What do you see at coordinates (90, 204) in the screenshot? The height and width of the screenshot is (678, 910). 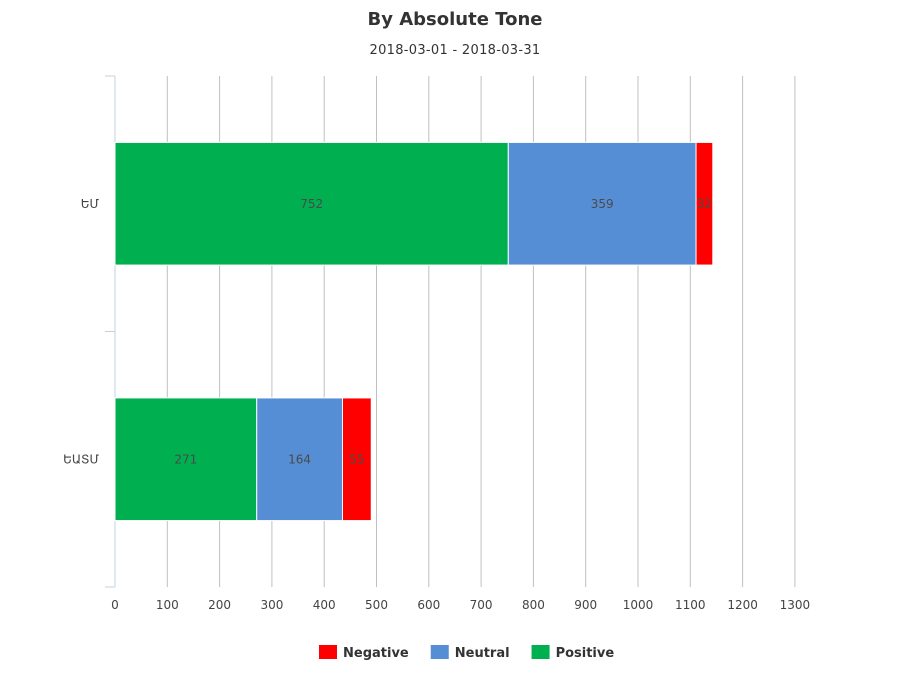 I see `category-label: ԵՄ` at bounding box center [90, 204].